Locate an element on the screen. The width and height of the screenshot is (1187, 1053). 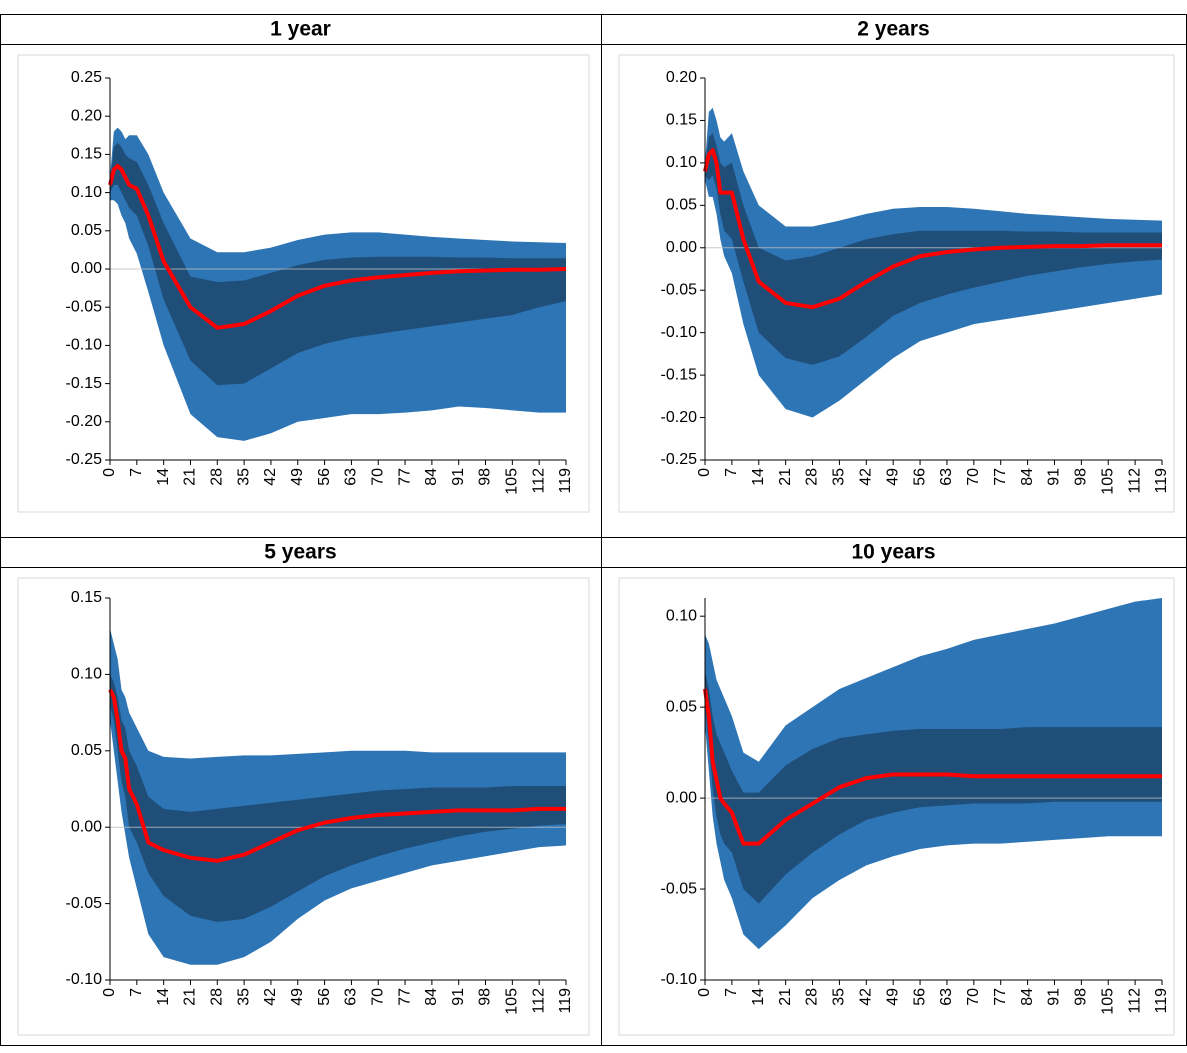
x-tick-label: 49 is located at coordinates (892, 477).